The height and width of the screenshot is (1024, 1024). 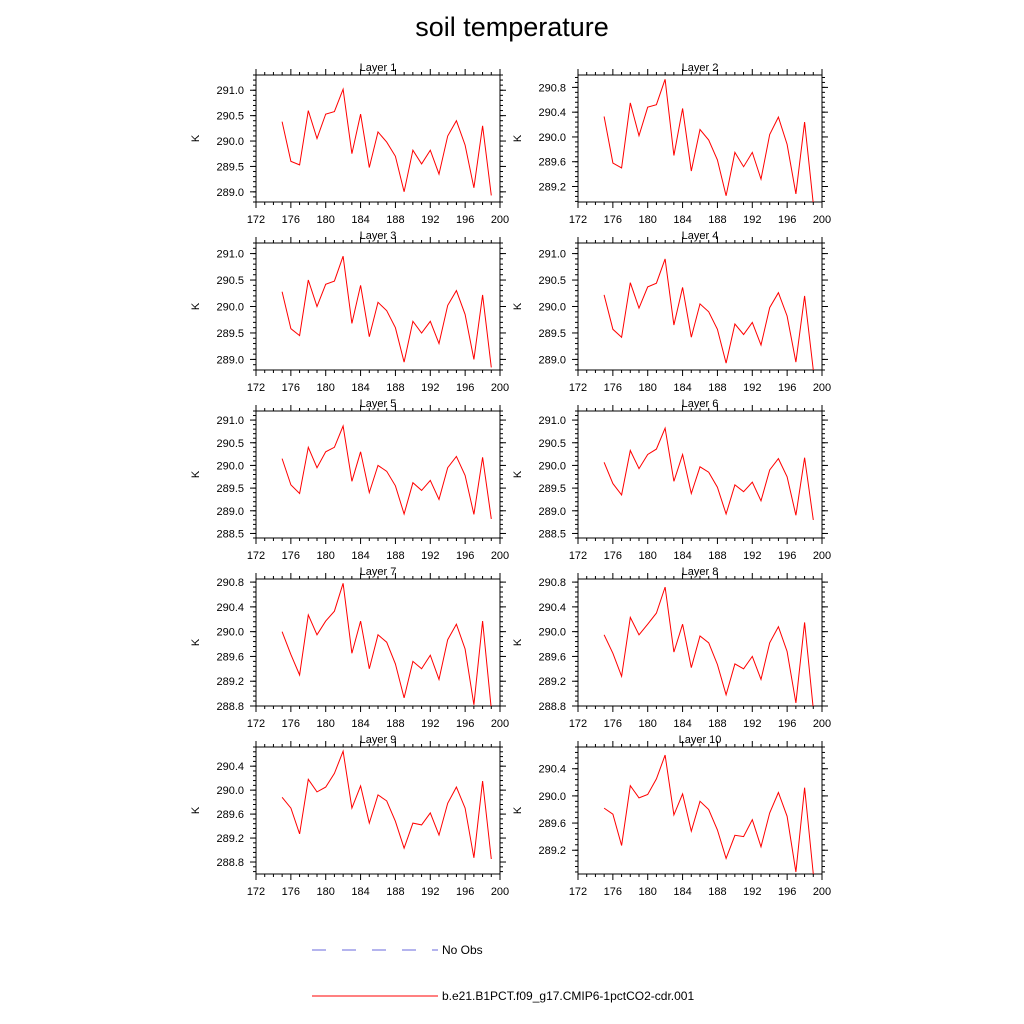 I want to click on panel-title: Layer 8, so click(x=700, y=572).